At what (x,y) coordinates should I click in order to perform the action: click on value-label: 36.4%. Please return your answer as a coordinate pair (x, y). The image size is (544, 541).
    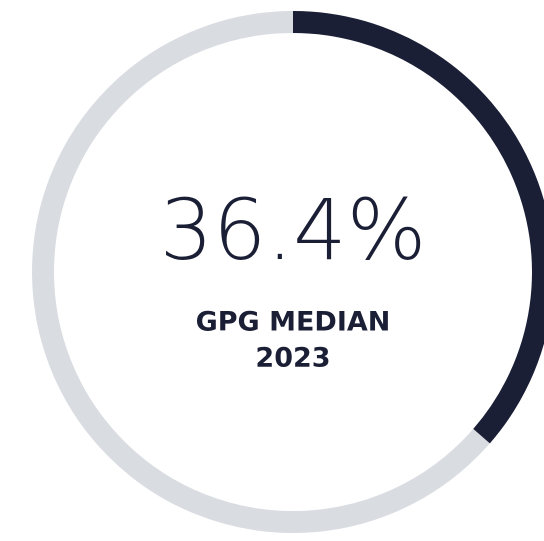
    Looking at the image, I should click on (293, 230).